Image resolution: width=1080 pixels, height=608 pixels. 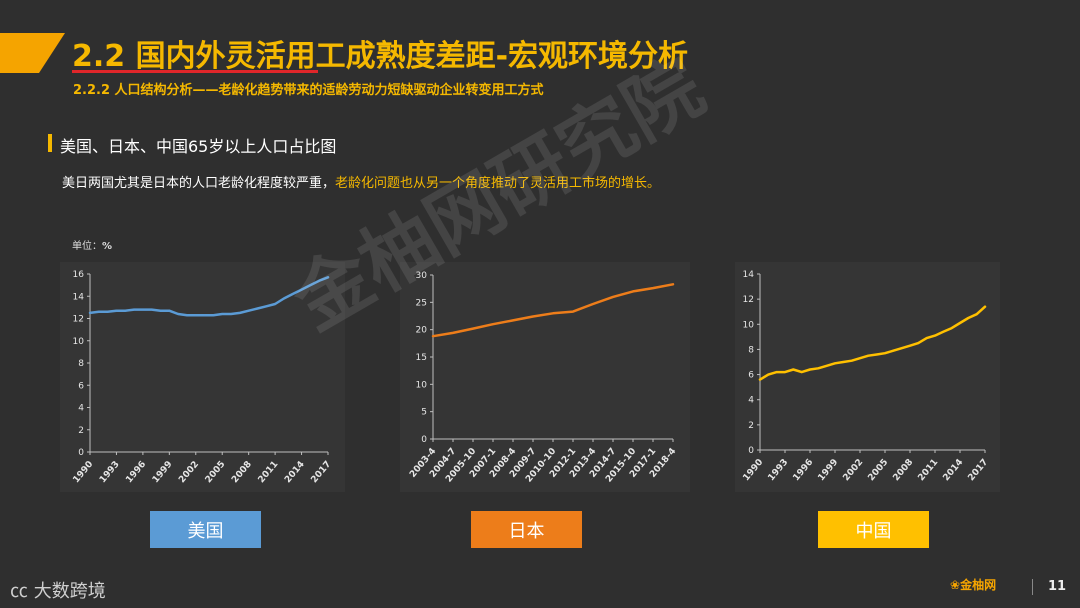 What do you see at coordinates (216, 473) in the screenshot?
I see `x-tick-label: 2005` at bounding box center [216, 473].